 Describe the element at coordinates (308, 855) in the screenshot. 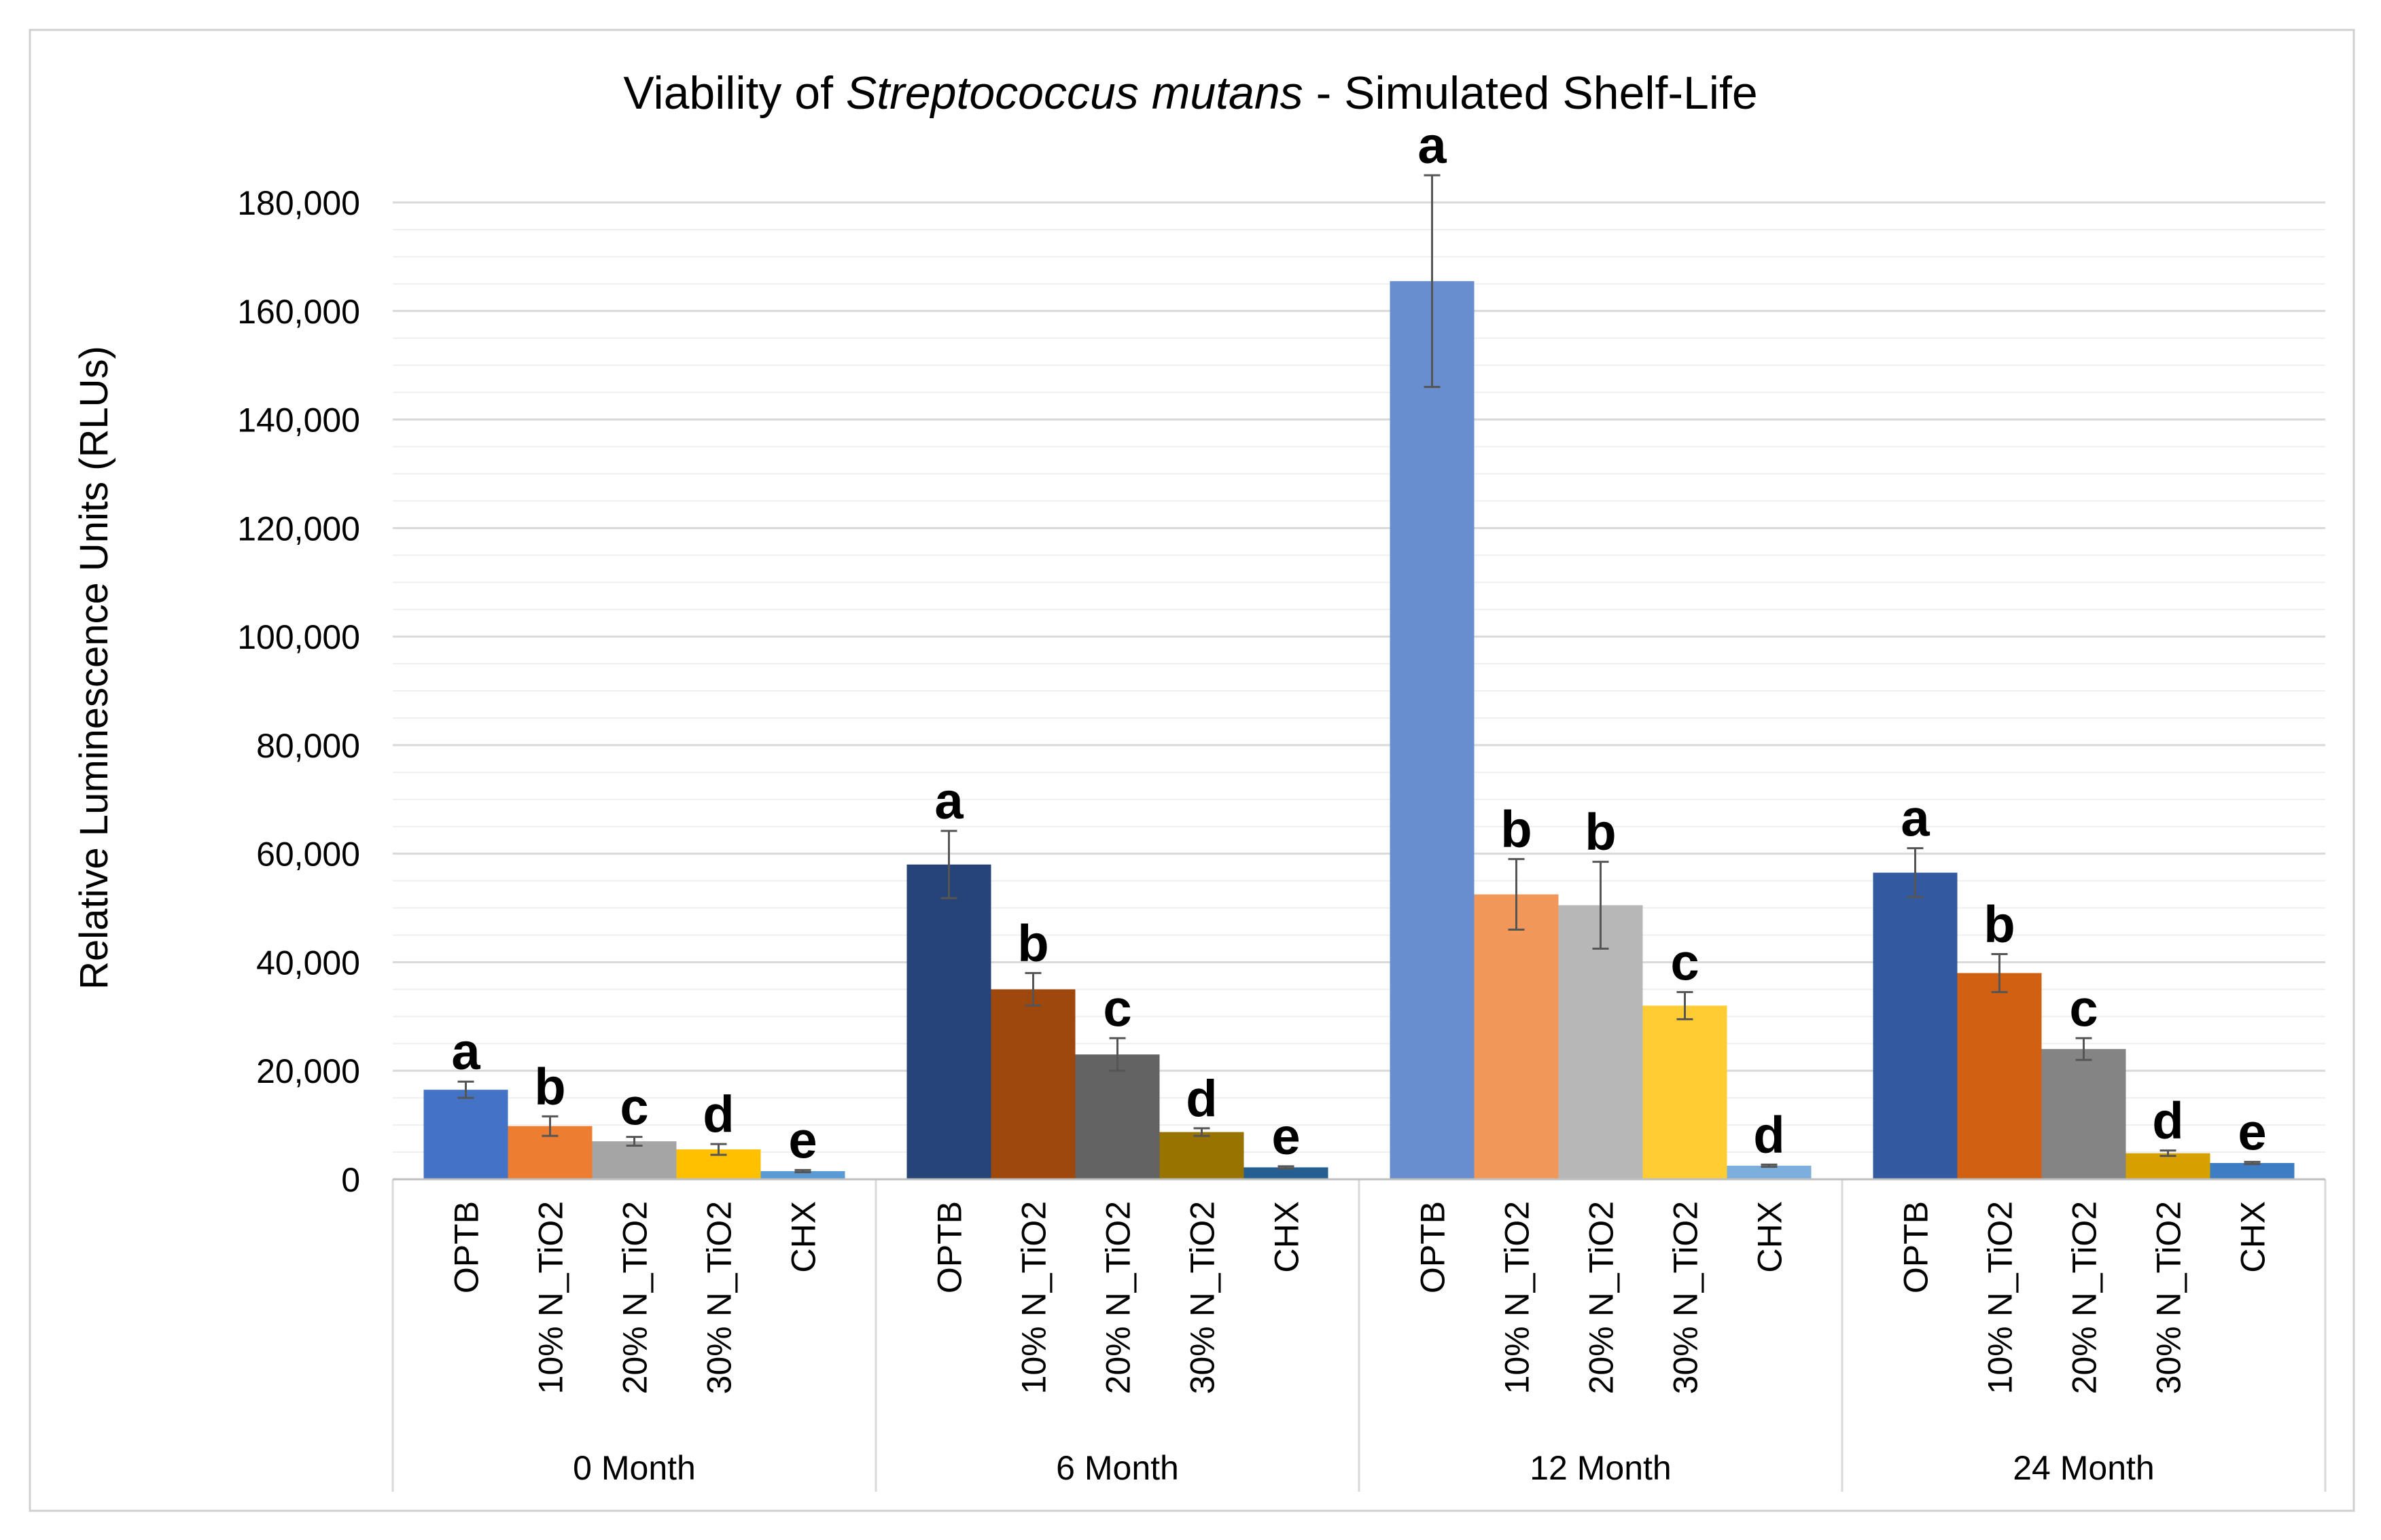

I see `y-tick-label: 60,000` at that location.